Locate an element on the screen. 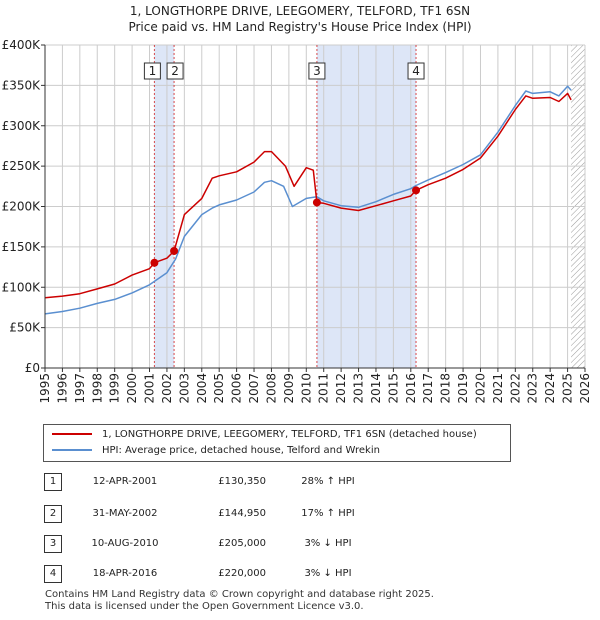 Image resolution: width=600 pixels, height=620 pixels. sale-number-label: 4 is located at coordinates (416, 71).